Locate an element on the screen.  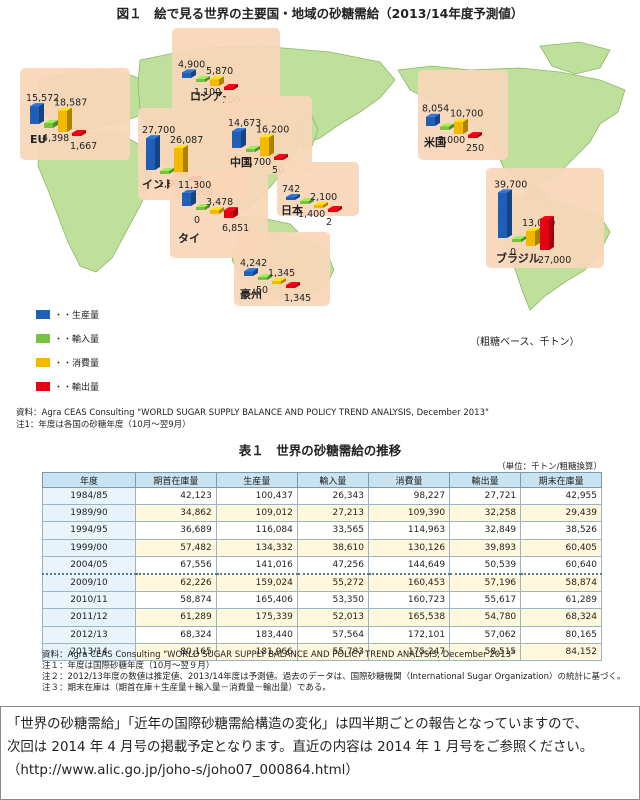
bar-value-label: 4,900 is located at coordinates (191, 64).